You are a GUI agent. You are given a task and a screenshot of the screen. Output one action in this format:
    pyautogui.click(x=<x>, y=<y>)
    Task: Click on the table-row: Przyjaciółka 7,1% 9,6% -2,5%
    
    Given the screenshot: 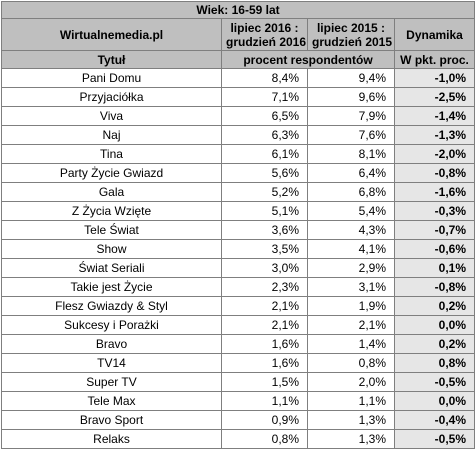 What is the action you would take?
    pyautogui.click(x=238, y=97)
    